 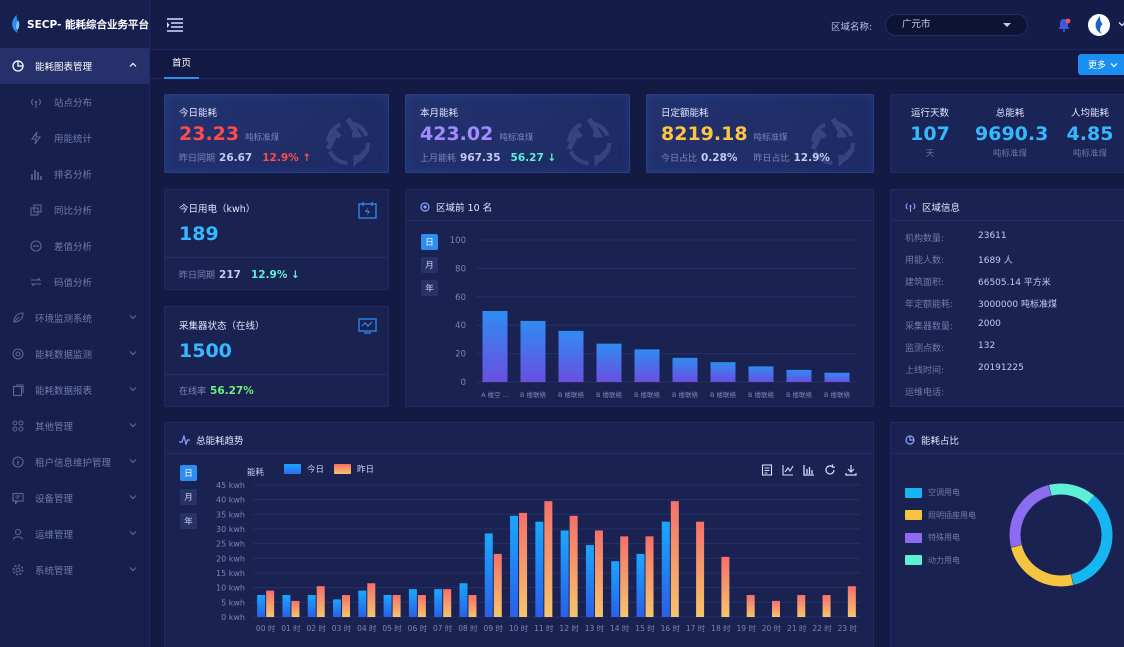 What do you see at coordinates (74, 462) in the screenshot?
I see `sidebar-item-tenant: 租户信息维护管理` at bounding box center [74, 462].